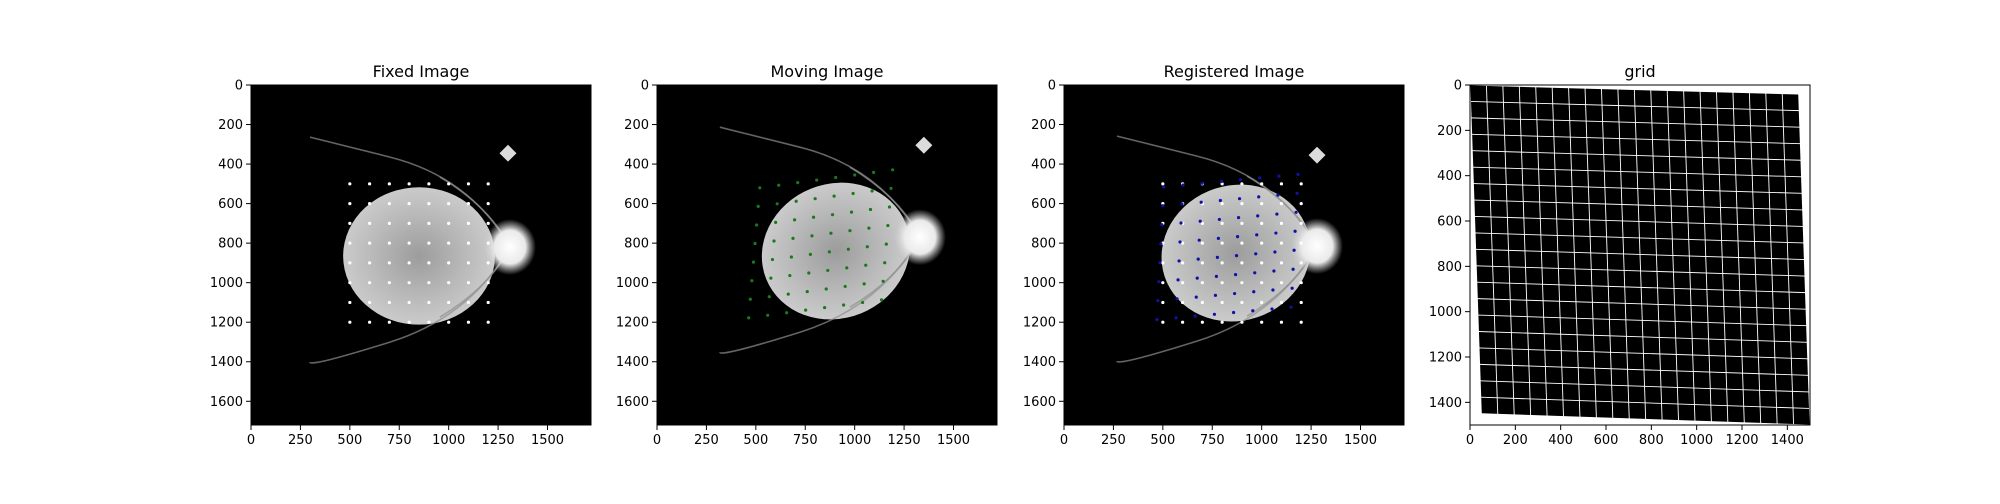 The height and width of the screenshot is (504, 2000). I want to click on y-tick-label: 0, so click(1052, 86).